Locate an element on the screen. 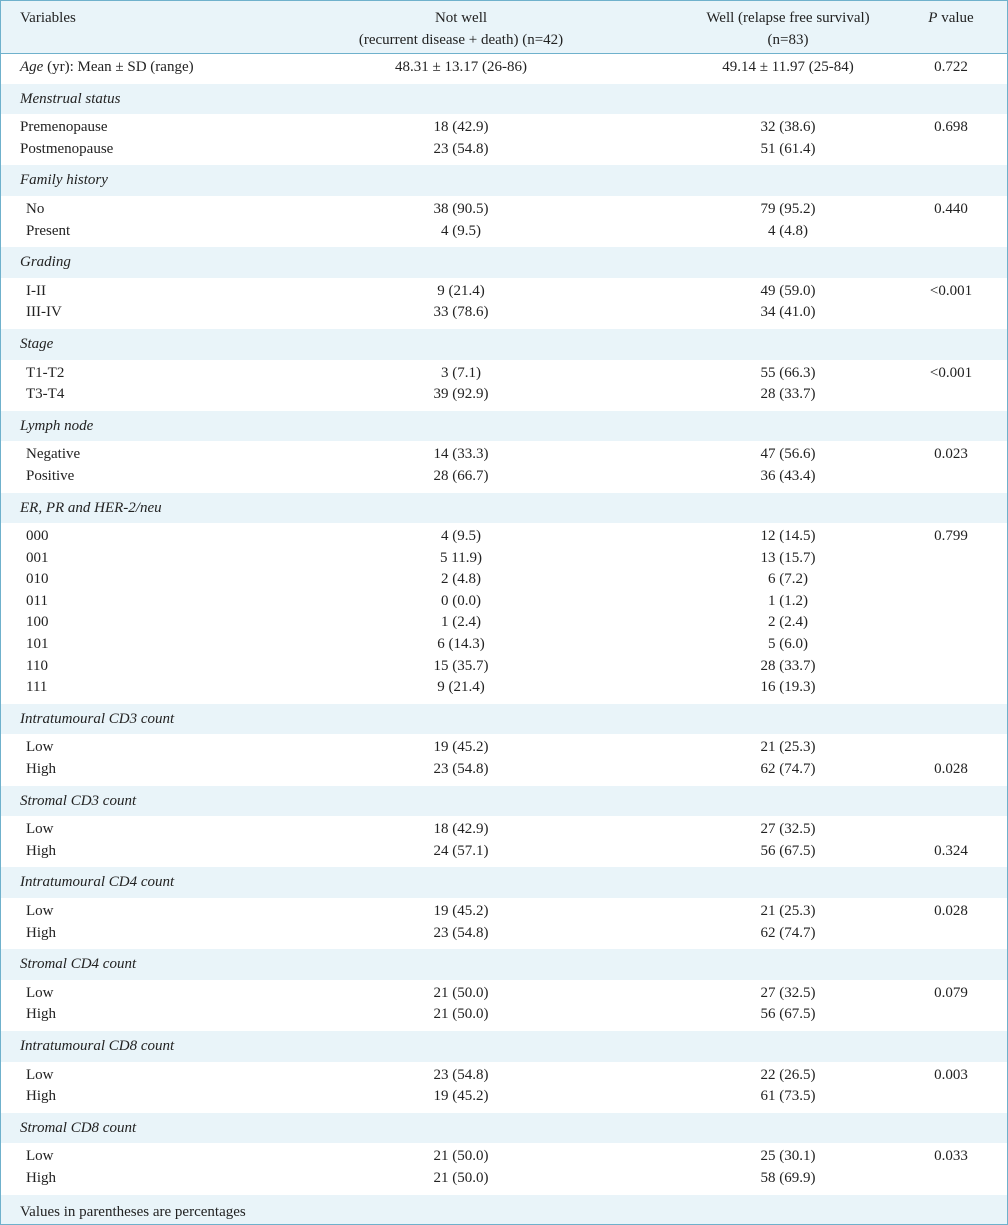 The width and height of the screenshot is (1008, 1225). p-value-cell: 0.023 is located at coordinates (951, 467).